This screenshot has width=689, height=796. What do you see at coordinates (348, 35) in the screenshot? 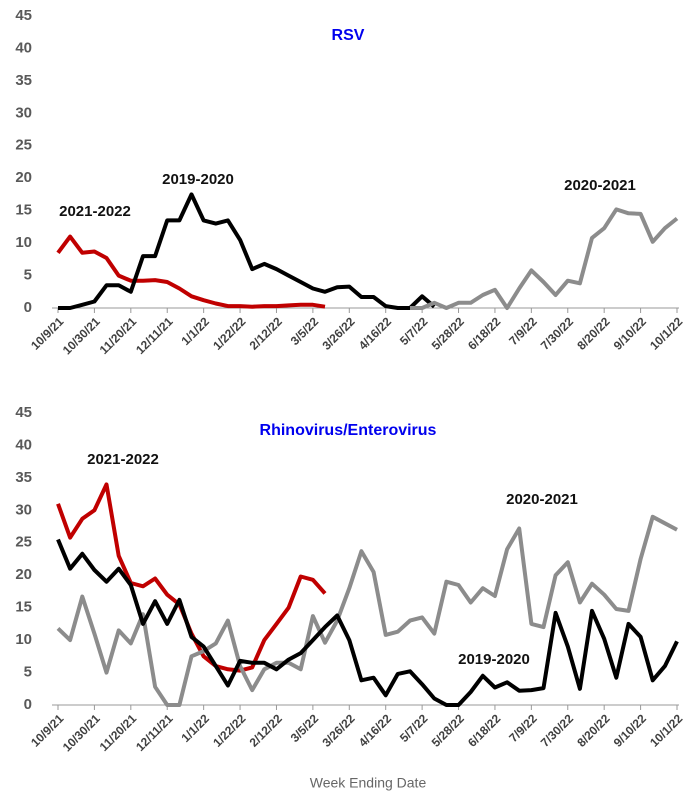
I see `chart-title: RSV` at bounding box center [348, 35].